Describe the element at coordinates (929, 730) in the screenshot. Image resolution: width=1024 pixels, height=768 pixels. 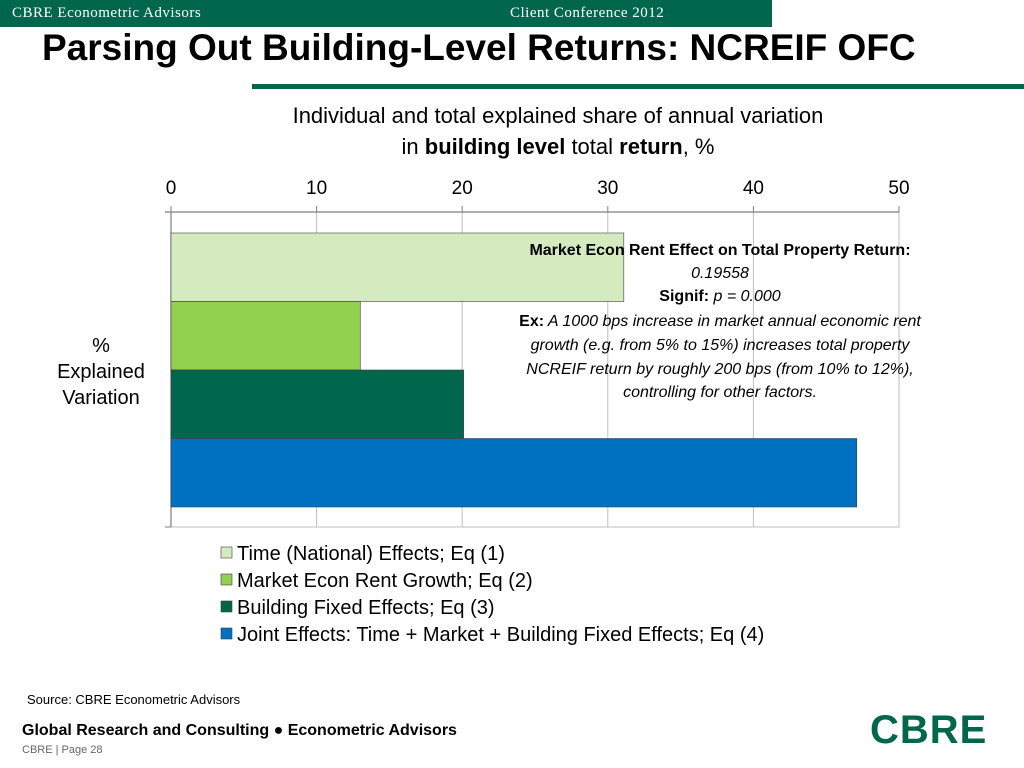
I see `cbre-logo: CBRE` at that location.